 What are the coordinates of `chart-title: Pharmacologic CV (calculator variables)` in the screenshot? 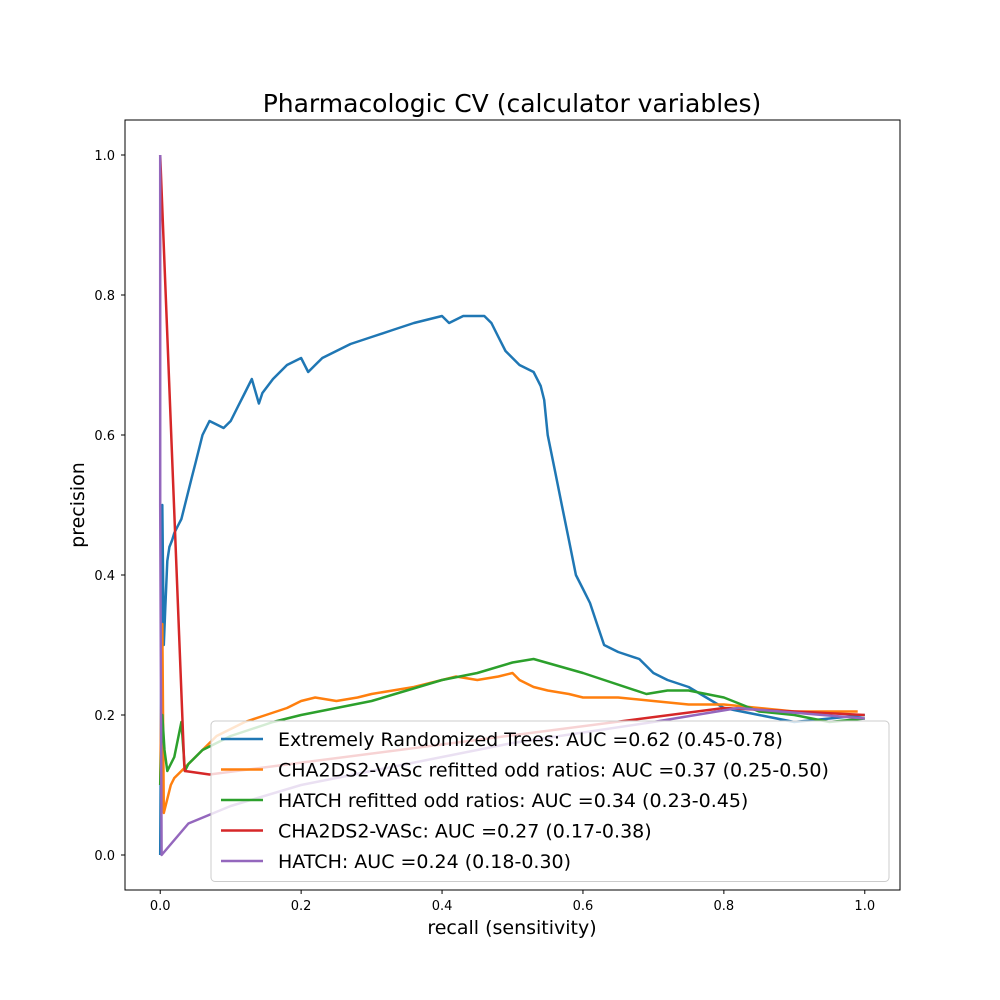 It's located at (512, 103).